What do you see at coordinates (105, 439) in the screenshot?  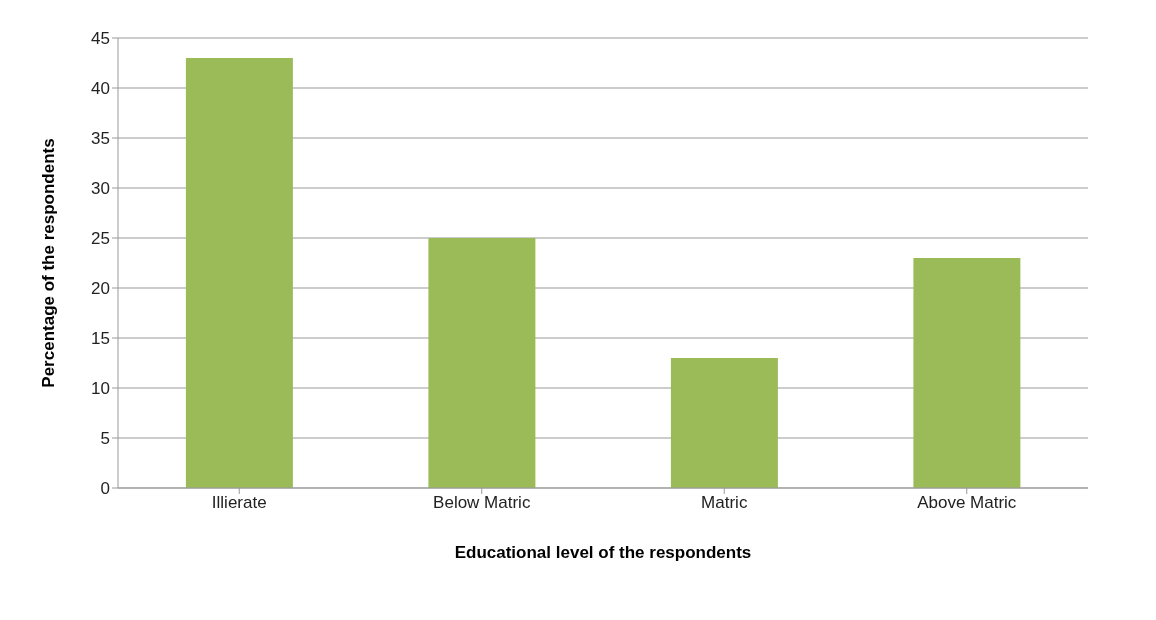 I see `y-tick-label: 5` at bounding box center [105, 439].